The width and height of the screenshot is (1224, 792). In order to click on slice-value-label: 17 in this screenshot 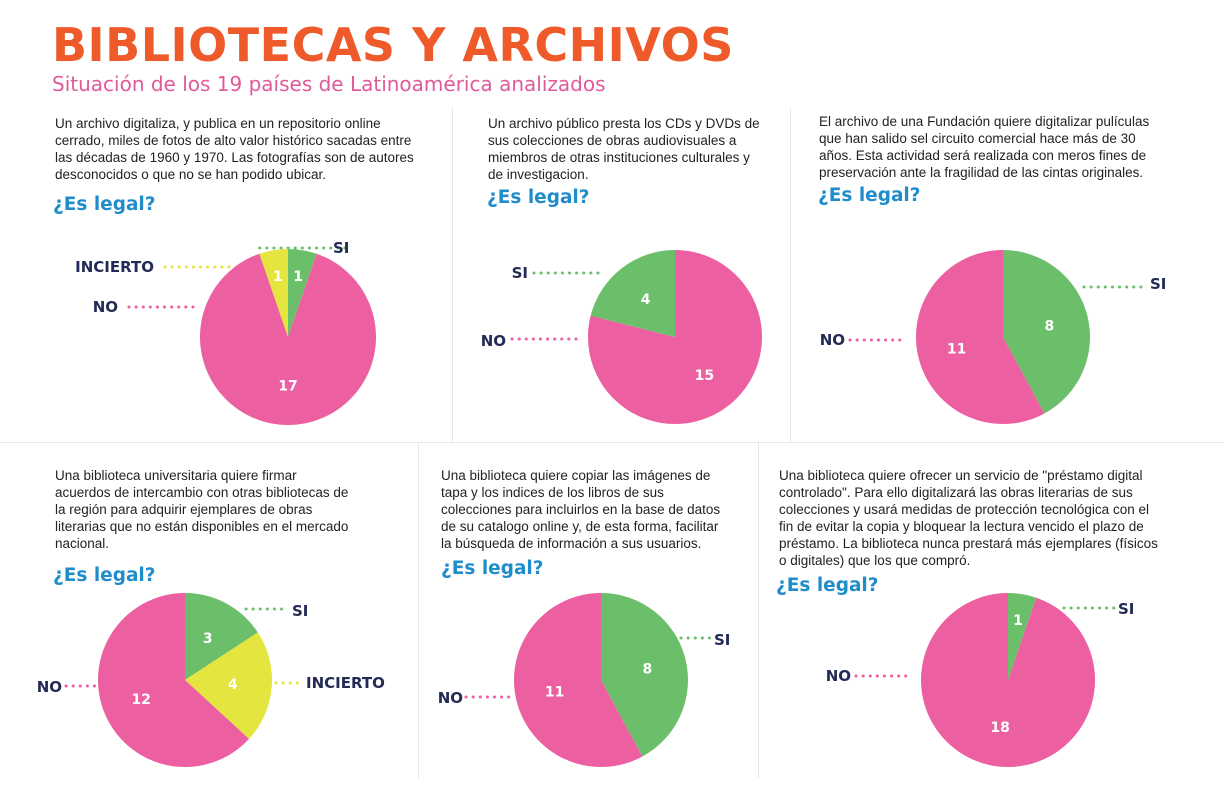, I will do `click(287, 386)`.